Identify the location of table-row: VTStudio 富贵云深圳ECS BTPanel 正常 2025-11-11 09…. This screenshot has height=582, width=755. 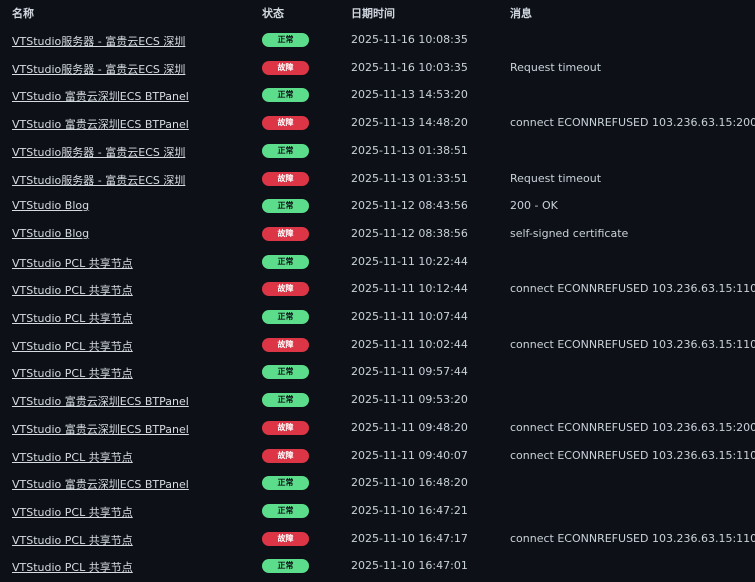
(377, 400).